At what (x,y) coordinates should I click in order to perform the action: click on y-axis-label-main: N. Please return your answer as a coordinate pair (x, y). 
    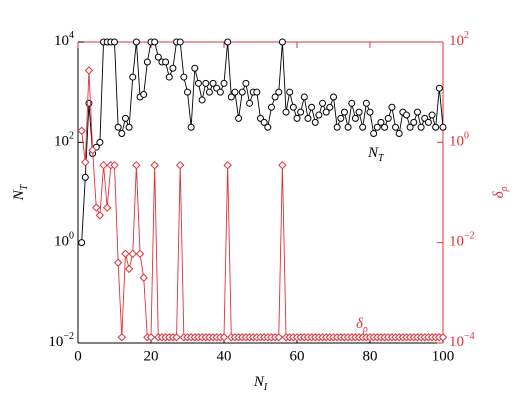
    Looking at the image, I should click on (19, 195).